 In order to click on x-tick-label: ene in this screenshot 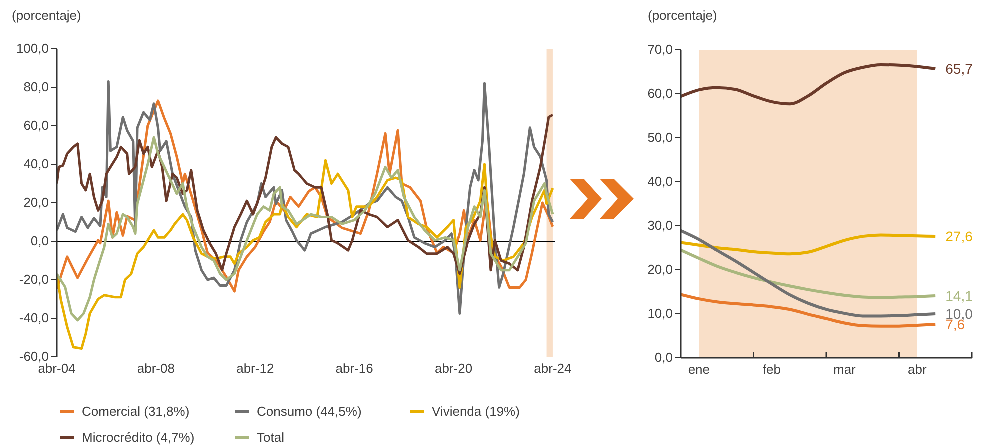, I will do `click(699, 369)`.